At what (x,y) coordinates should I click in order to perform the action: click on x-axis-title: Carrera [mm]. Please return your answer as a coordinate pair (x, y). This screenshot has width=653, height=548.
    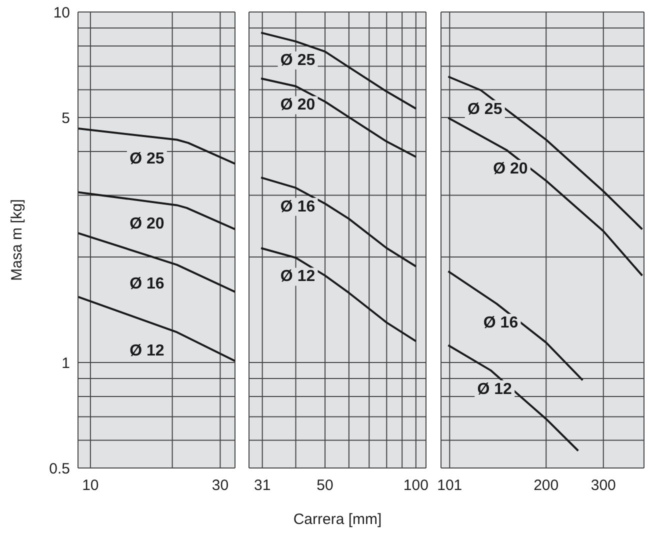
    Looking at the image, I should click on (337, 519).